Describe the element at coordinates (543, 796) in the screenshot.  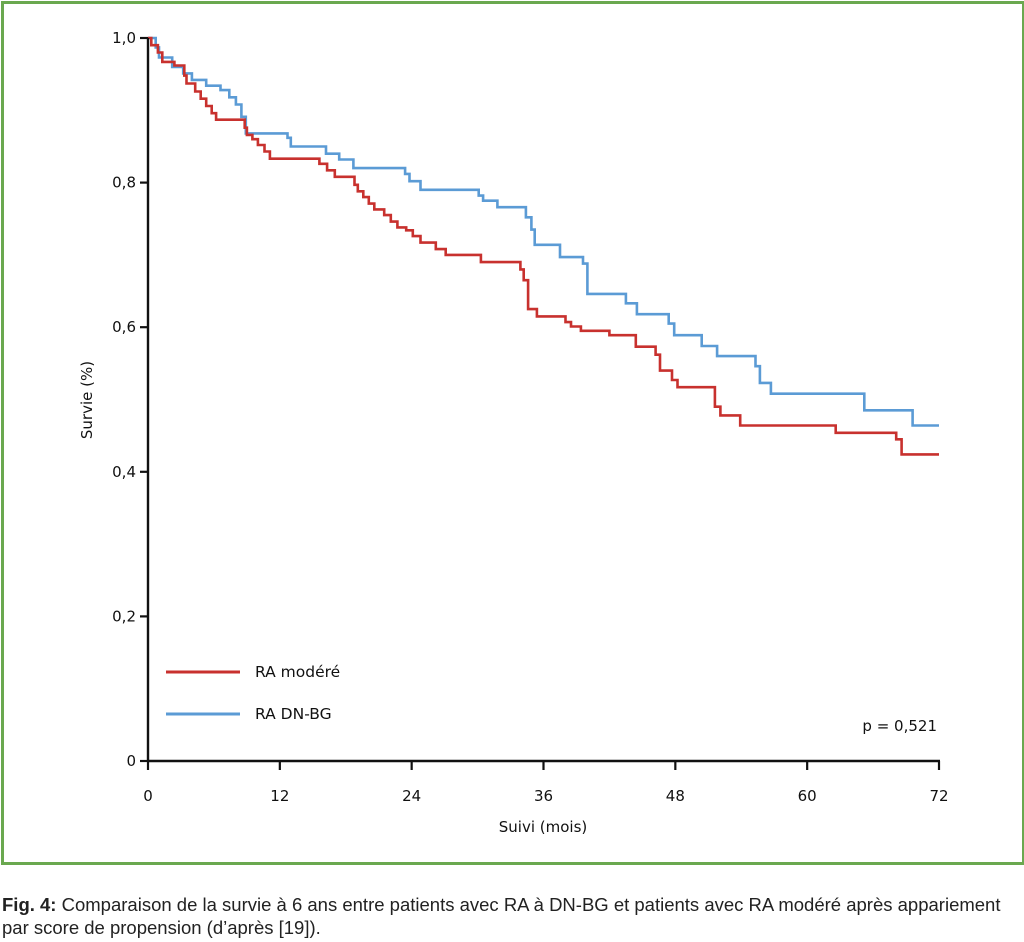
I see `x-tick-label: 36` at that location.